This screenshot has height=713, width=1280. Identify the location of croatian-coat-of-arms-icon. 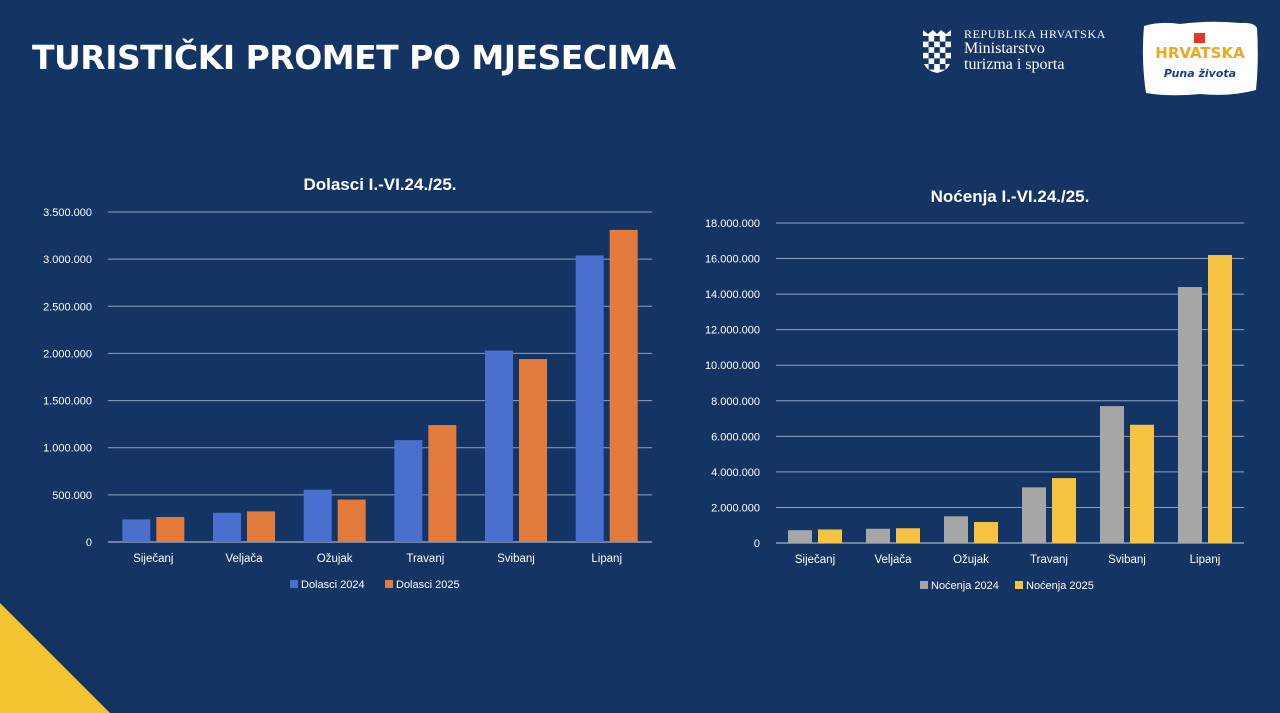
(937, 51).